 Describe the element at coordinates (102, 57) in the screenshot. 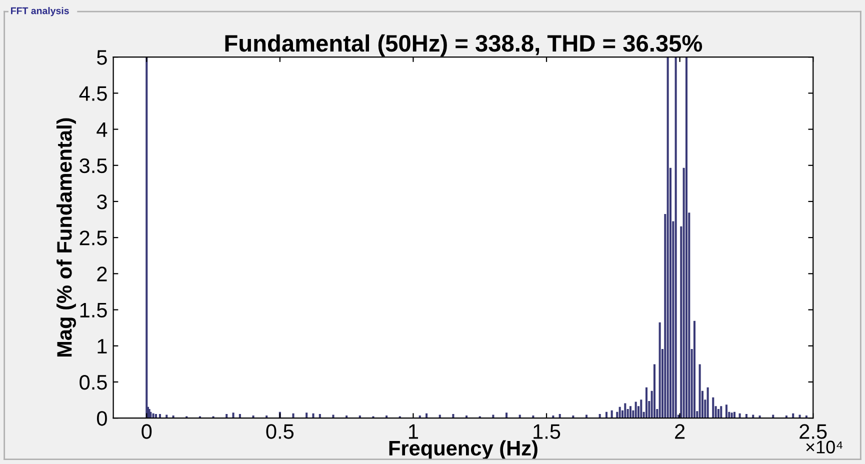

I see `y-tick-label: 5` at that location.